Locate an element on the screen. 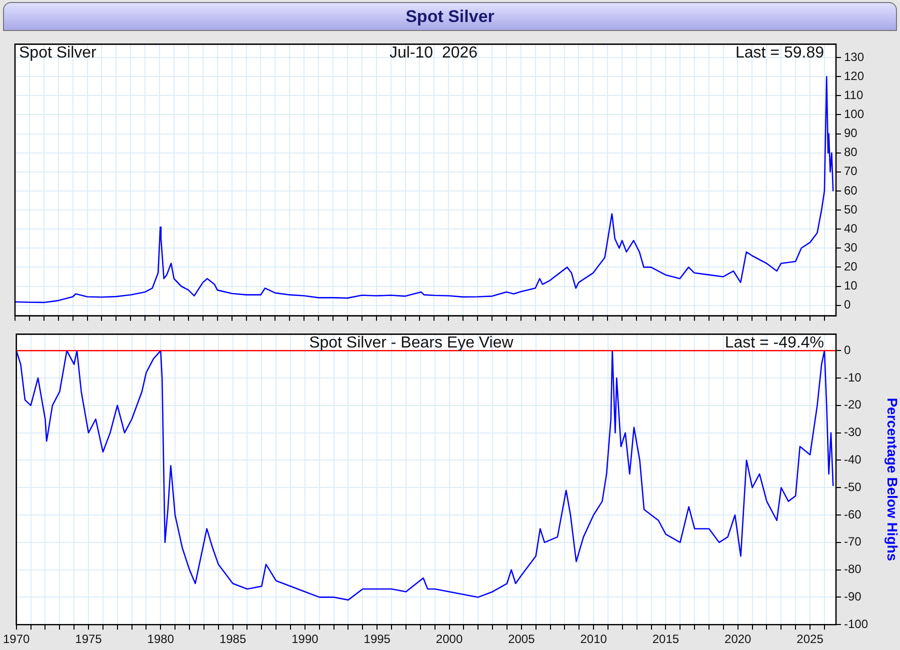 This screenshot has height=650, width=900. x-tick-label: 1980 is located at coordinates (160, 639).